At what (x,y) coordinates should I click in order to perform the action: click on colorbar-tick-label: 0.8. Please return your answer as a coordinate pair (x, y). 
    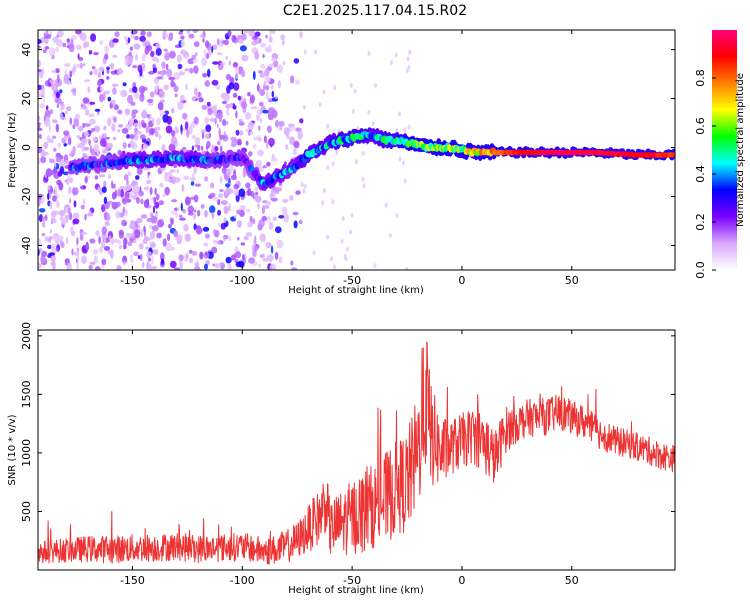
    Looking at the image, I should click on (700, 78).